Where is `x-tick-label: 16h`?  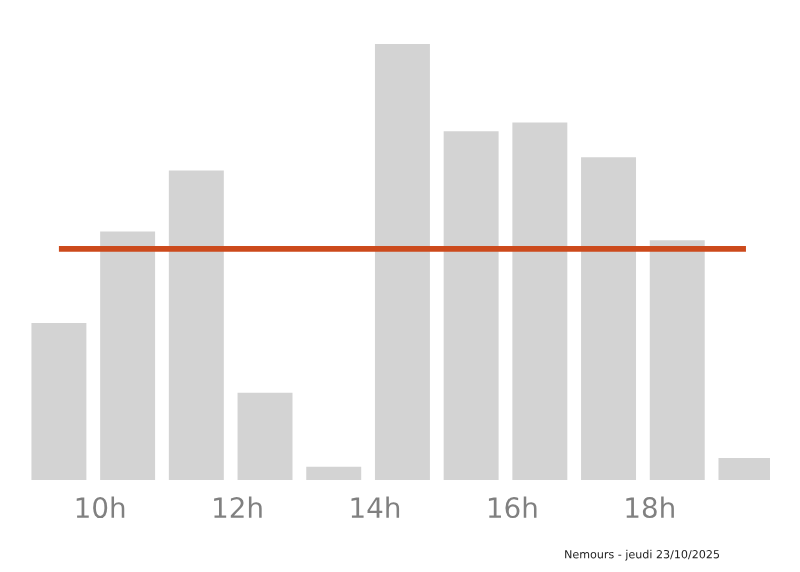
x-tick-label: 16h is located at coordinates (512, 507).